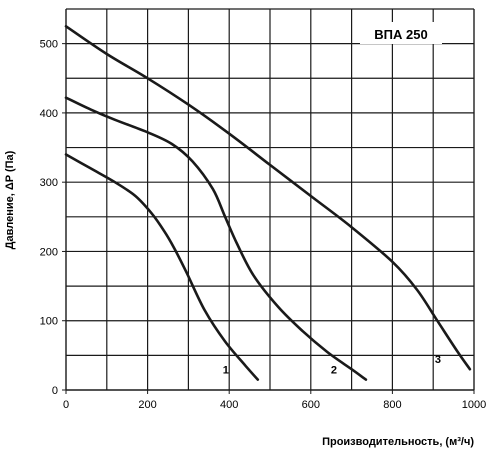 This screenshot has width=497, height=454. I want to click on x-tick-label: 1000, so click(474, 405).